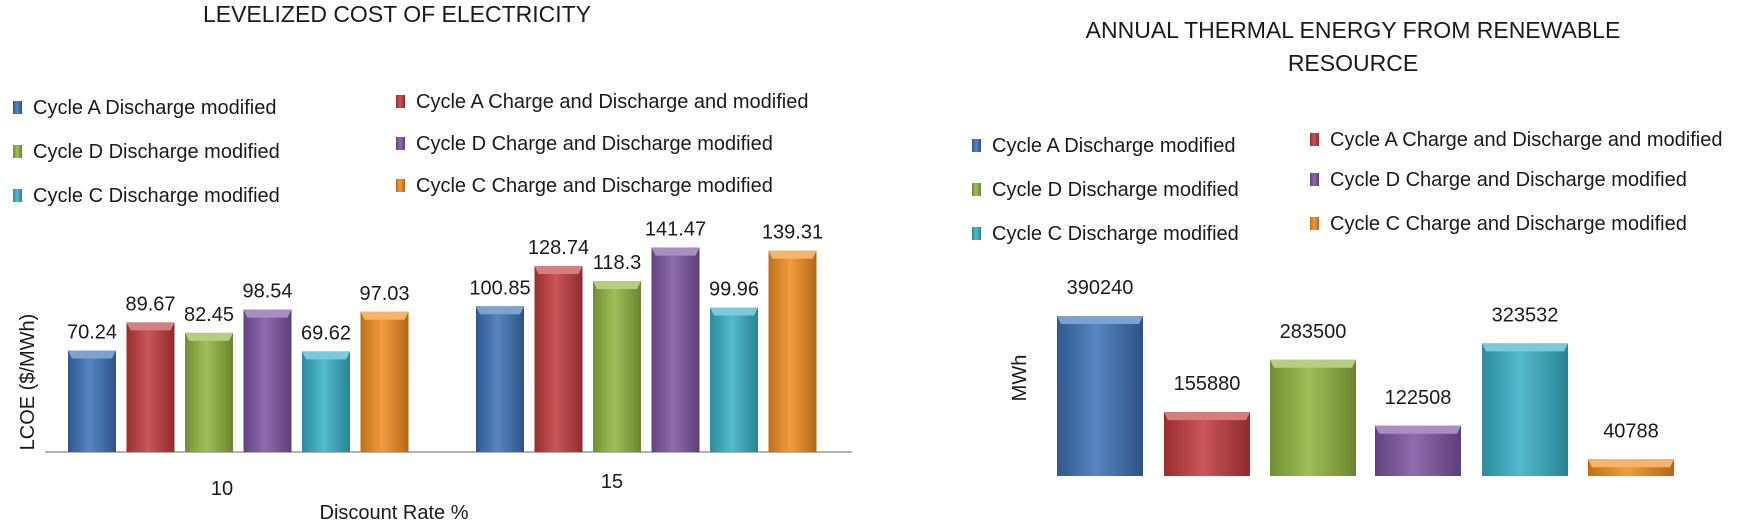  What do you see at coordinates (156, 196) in the screenshot?
I see `lcoe-legend-label: Cycle C Discharge modified` at bounding box center [156, 196].